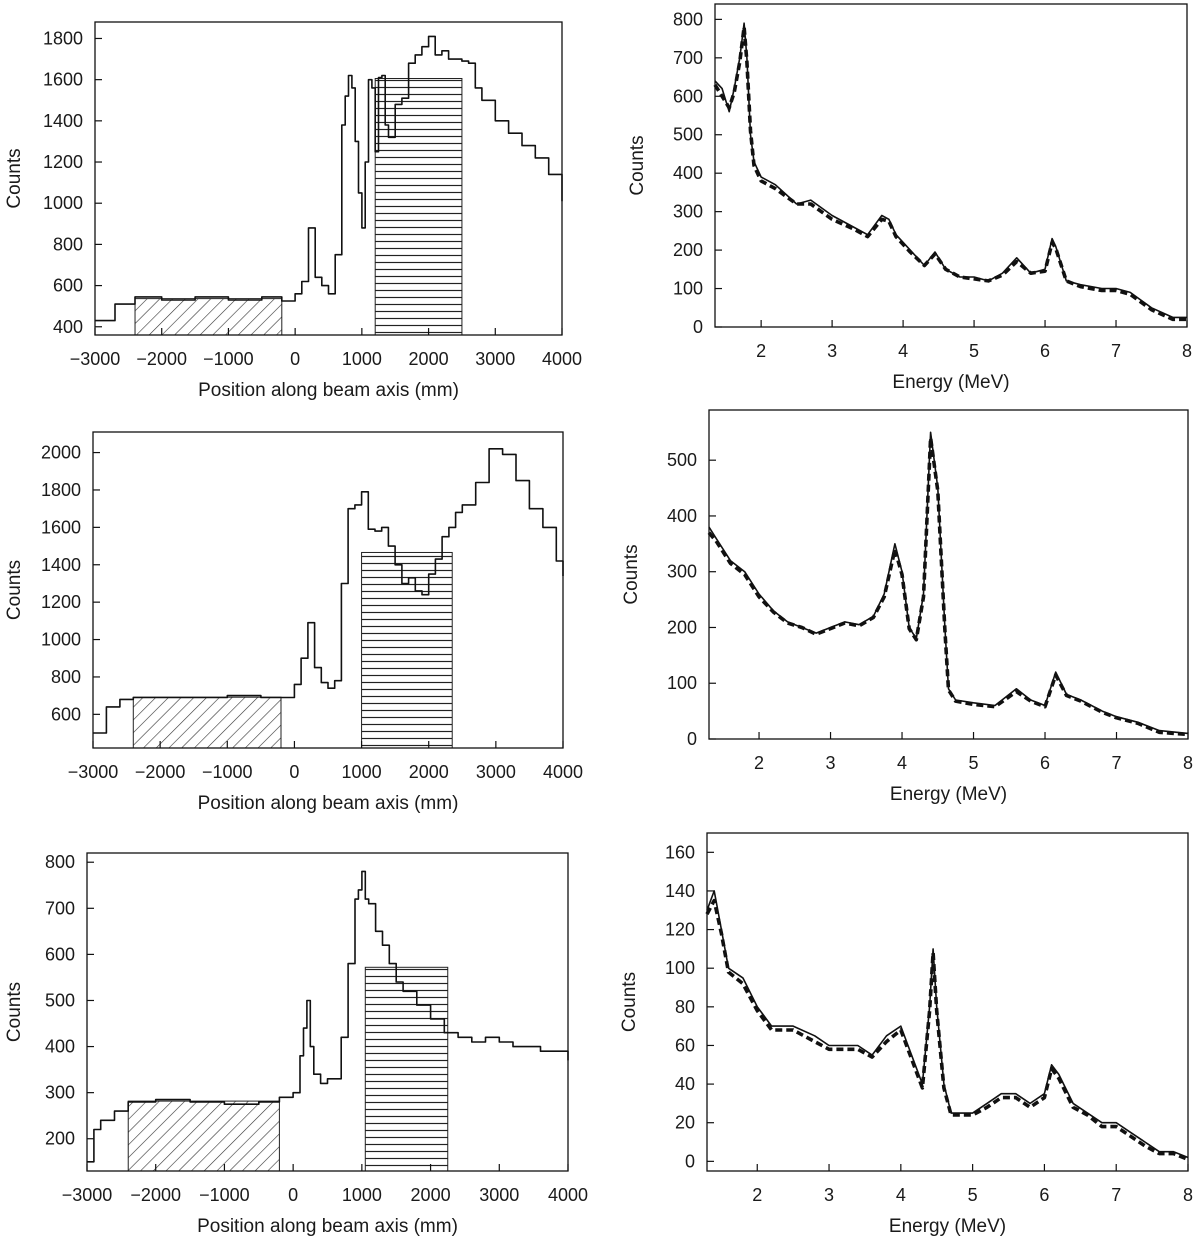 The image size is (1200, 1251). Describe the element at coordinates (685, 1007) in the screenshot. I see `y-tick-label: 80` at that location.